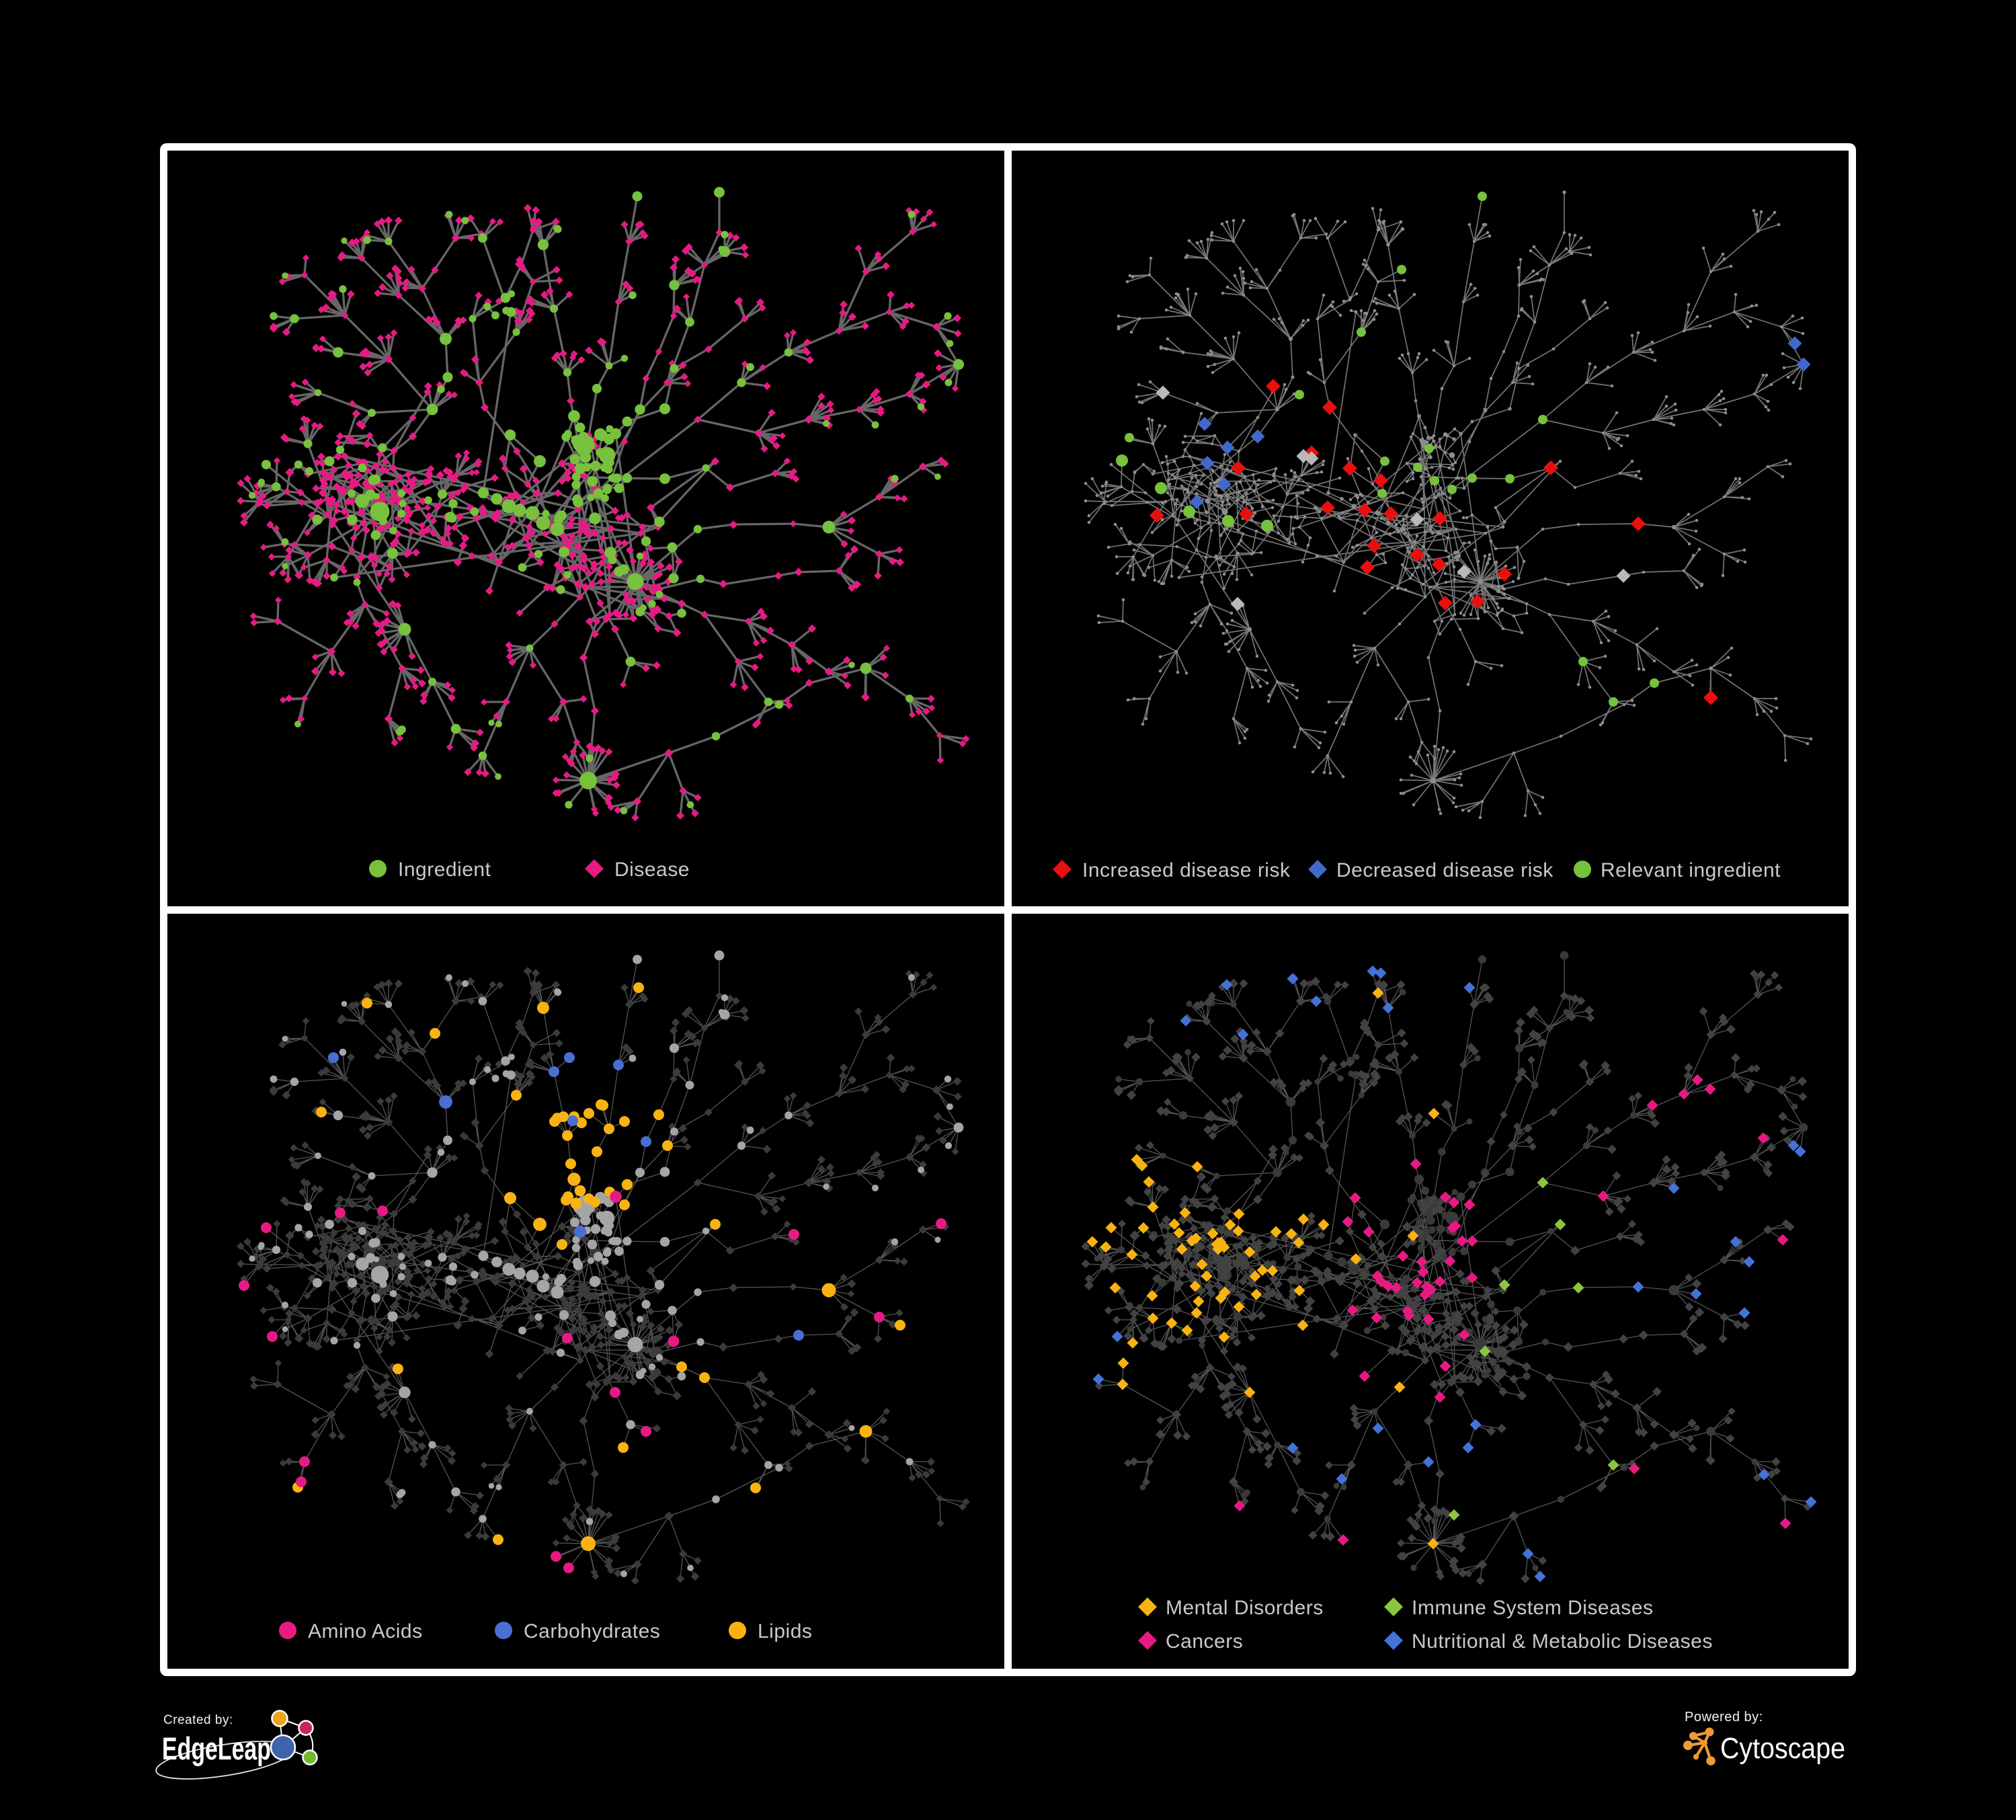  I want to click on svg-text: Carbohydrates, so click(592, 1631).